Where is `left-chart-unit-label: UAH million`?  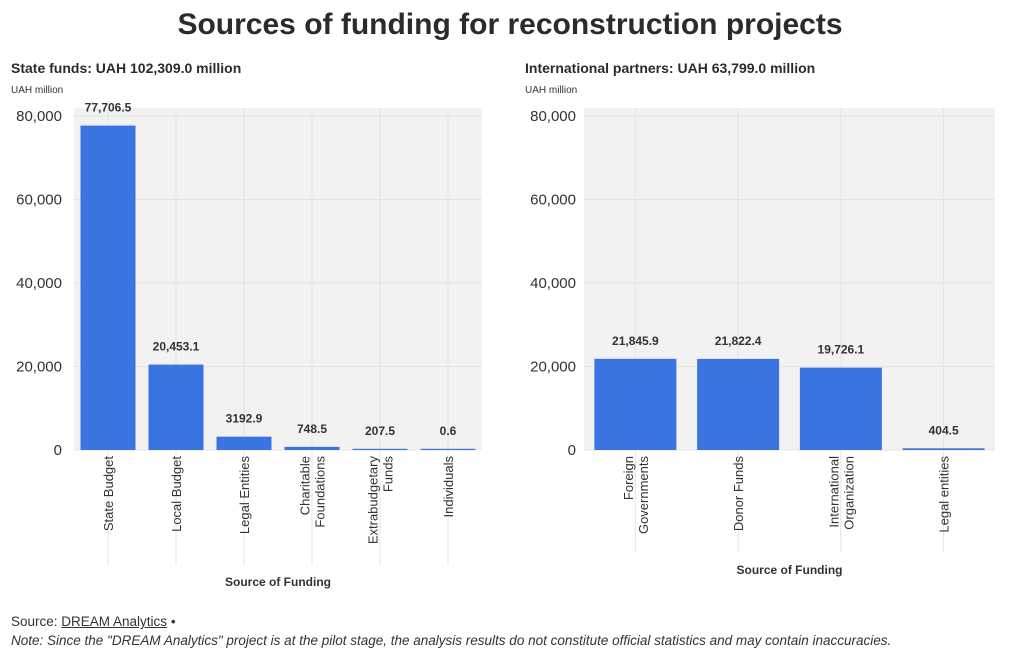
left-chart-unit-label: UAH million is located at coordinates (37, 90).